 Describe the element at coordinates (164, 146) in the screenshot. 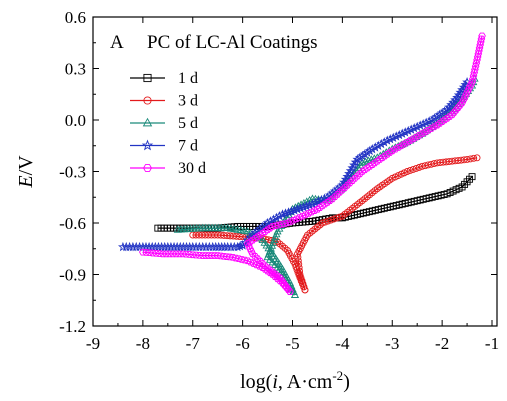

I see `legend-item: 7 d` at that location.